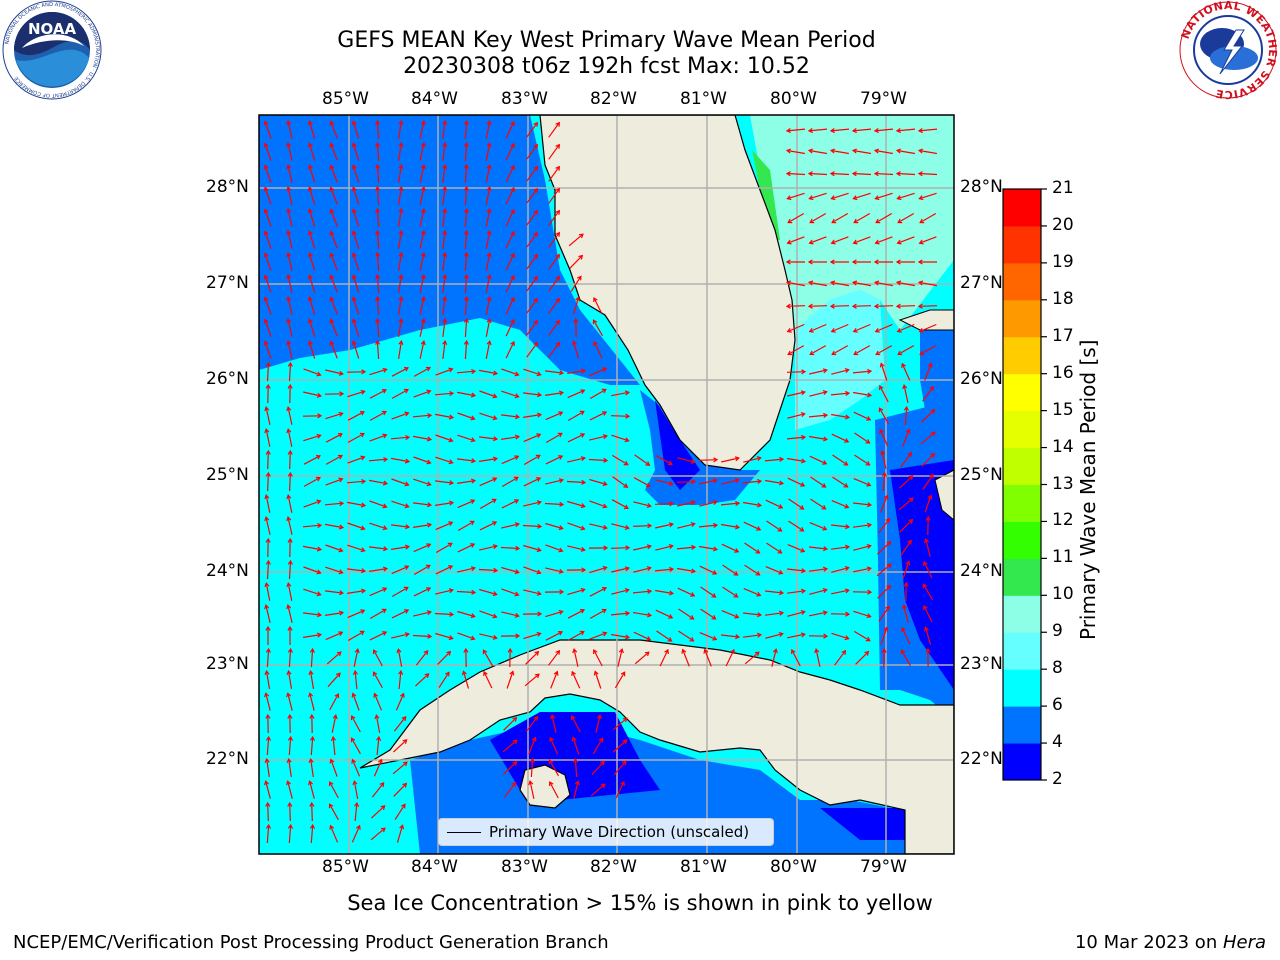 Image resolution: width=1280 pixels, height=960 pixels. I want to click on lat-tick-left: 25°N, so click(227, 475).